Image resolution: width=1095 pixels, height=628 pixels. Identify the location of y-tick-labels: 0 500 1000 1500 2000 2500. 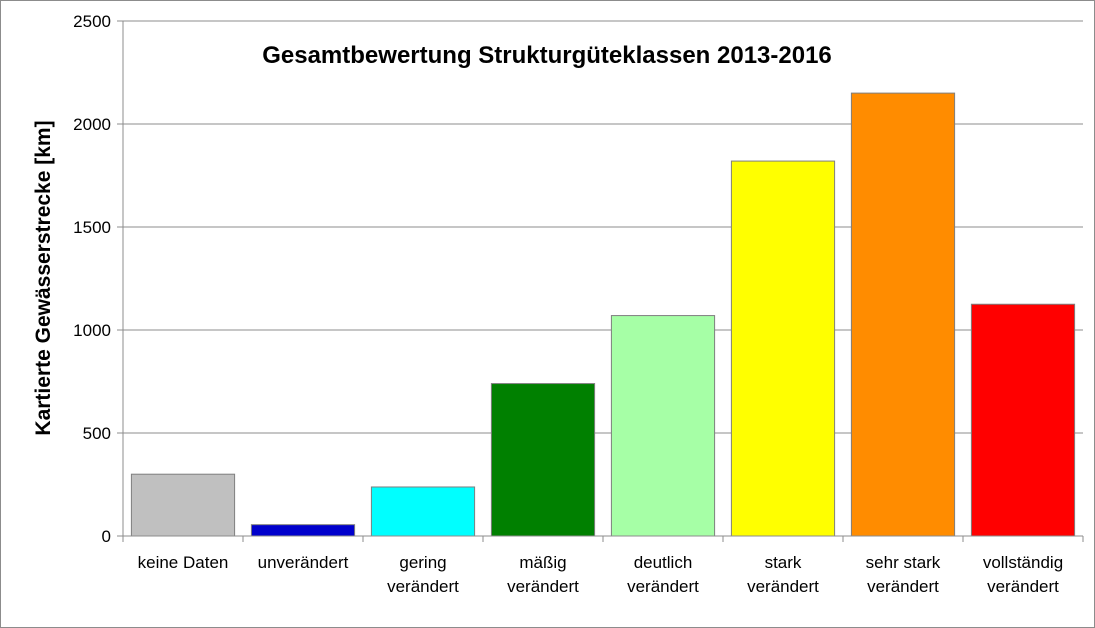
(92, 279).